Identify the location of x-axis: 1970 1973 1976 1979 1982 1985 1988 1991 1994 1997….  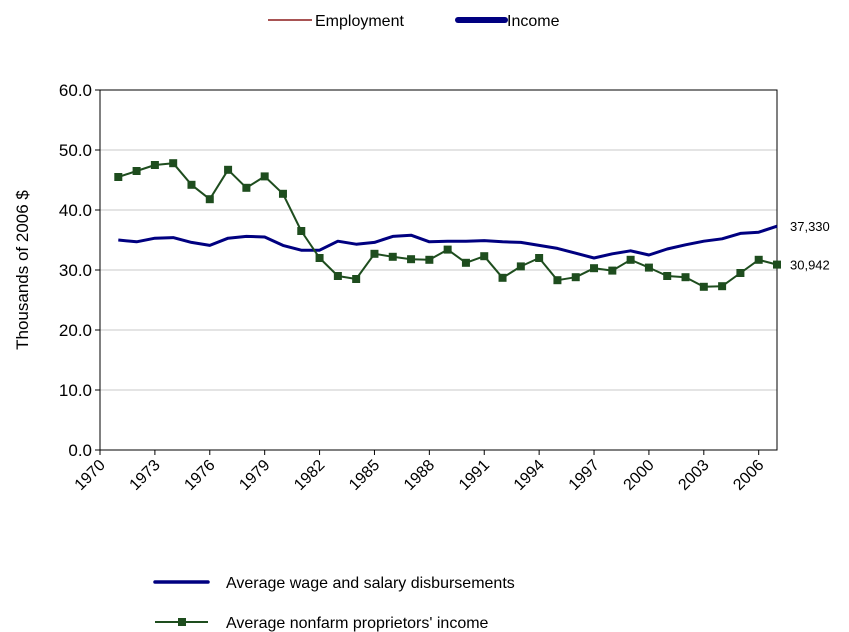
(420, 472).